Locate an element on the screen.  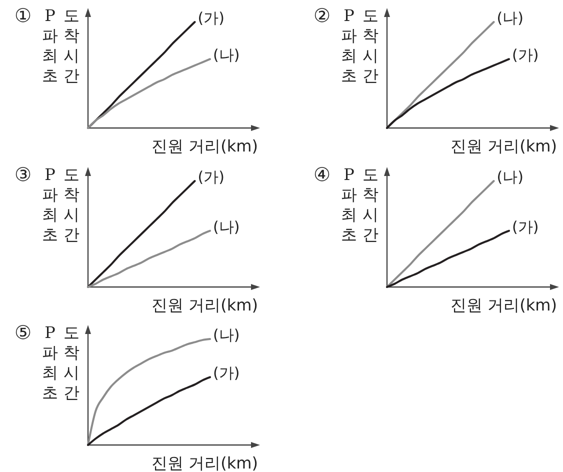
chart-title: ② is located at coordinates (322, 16).